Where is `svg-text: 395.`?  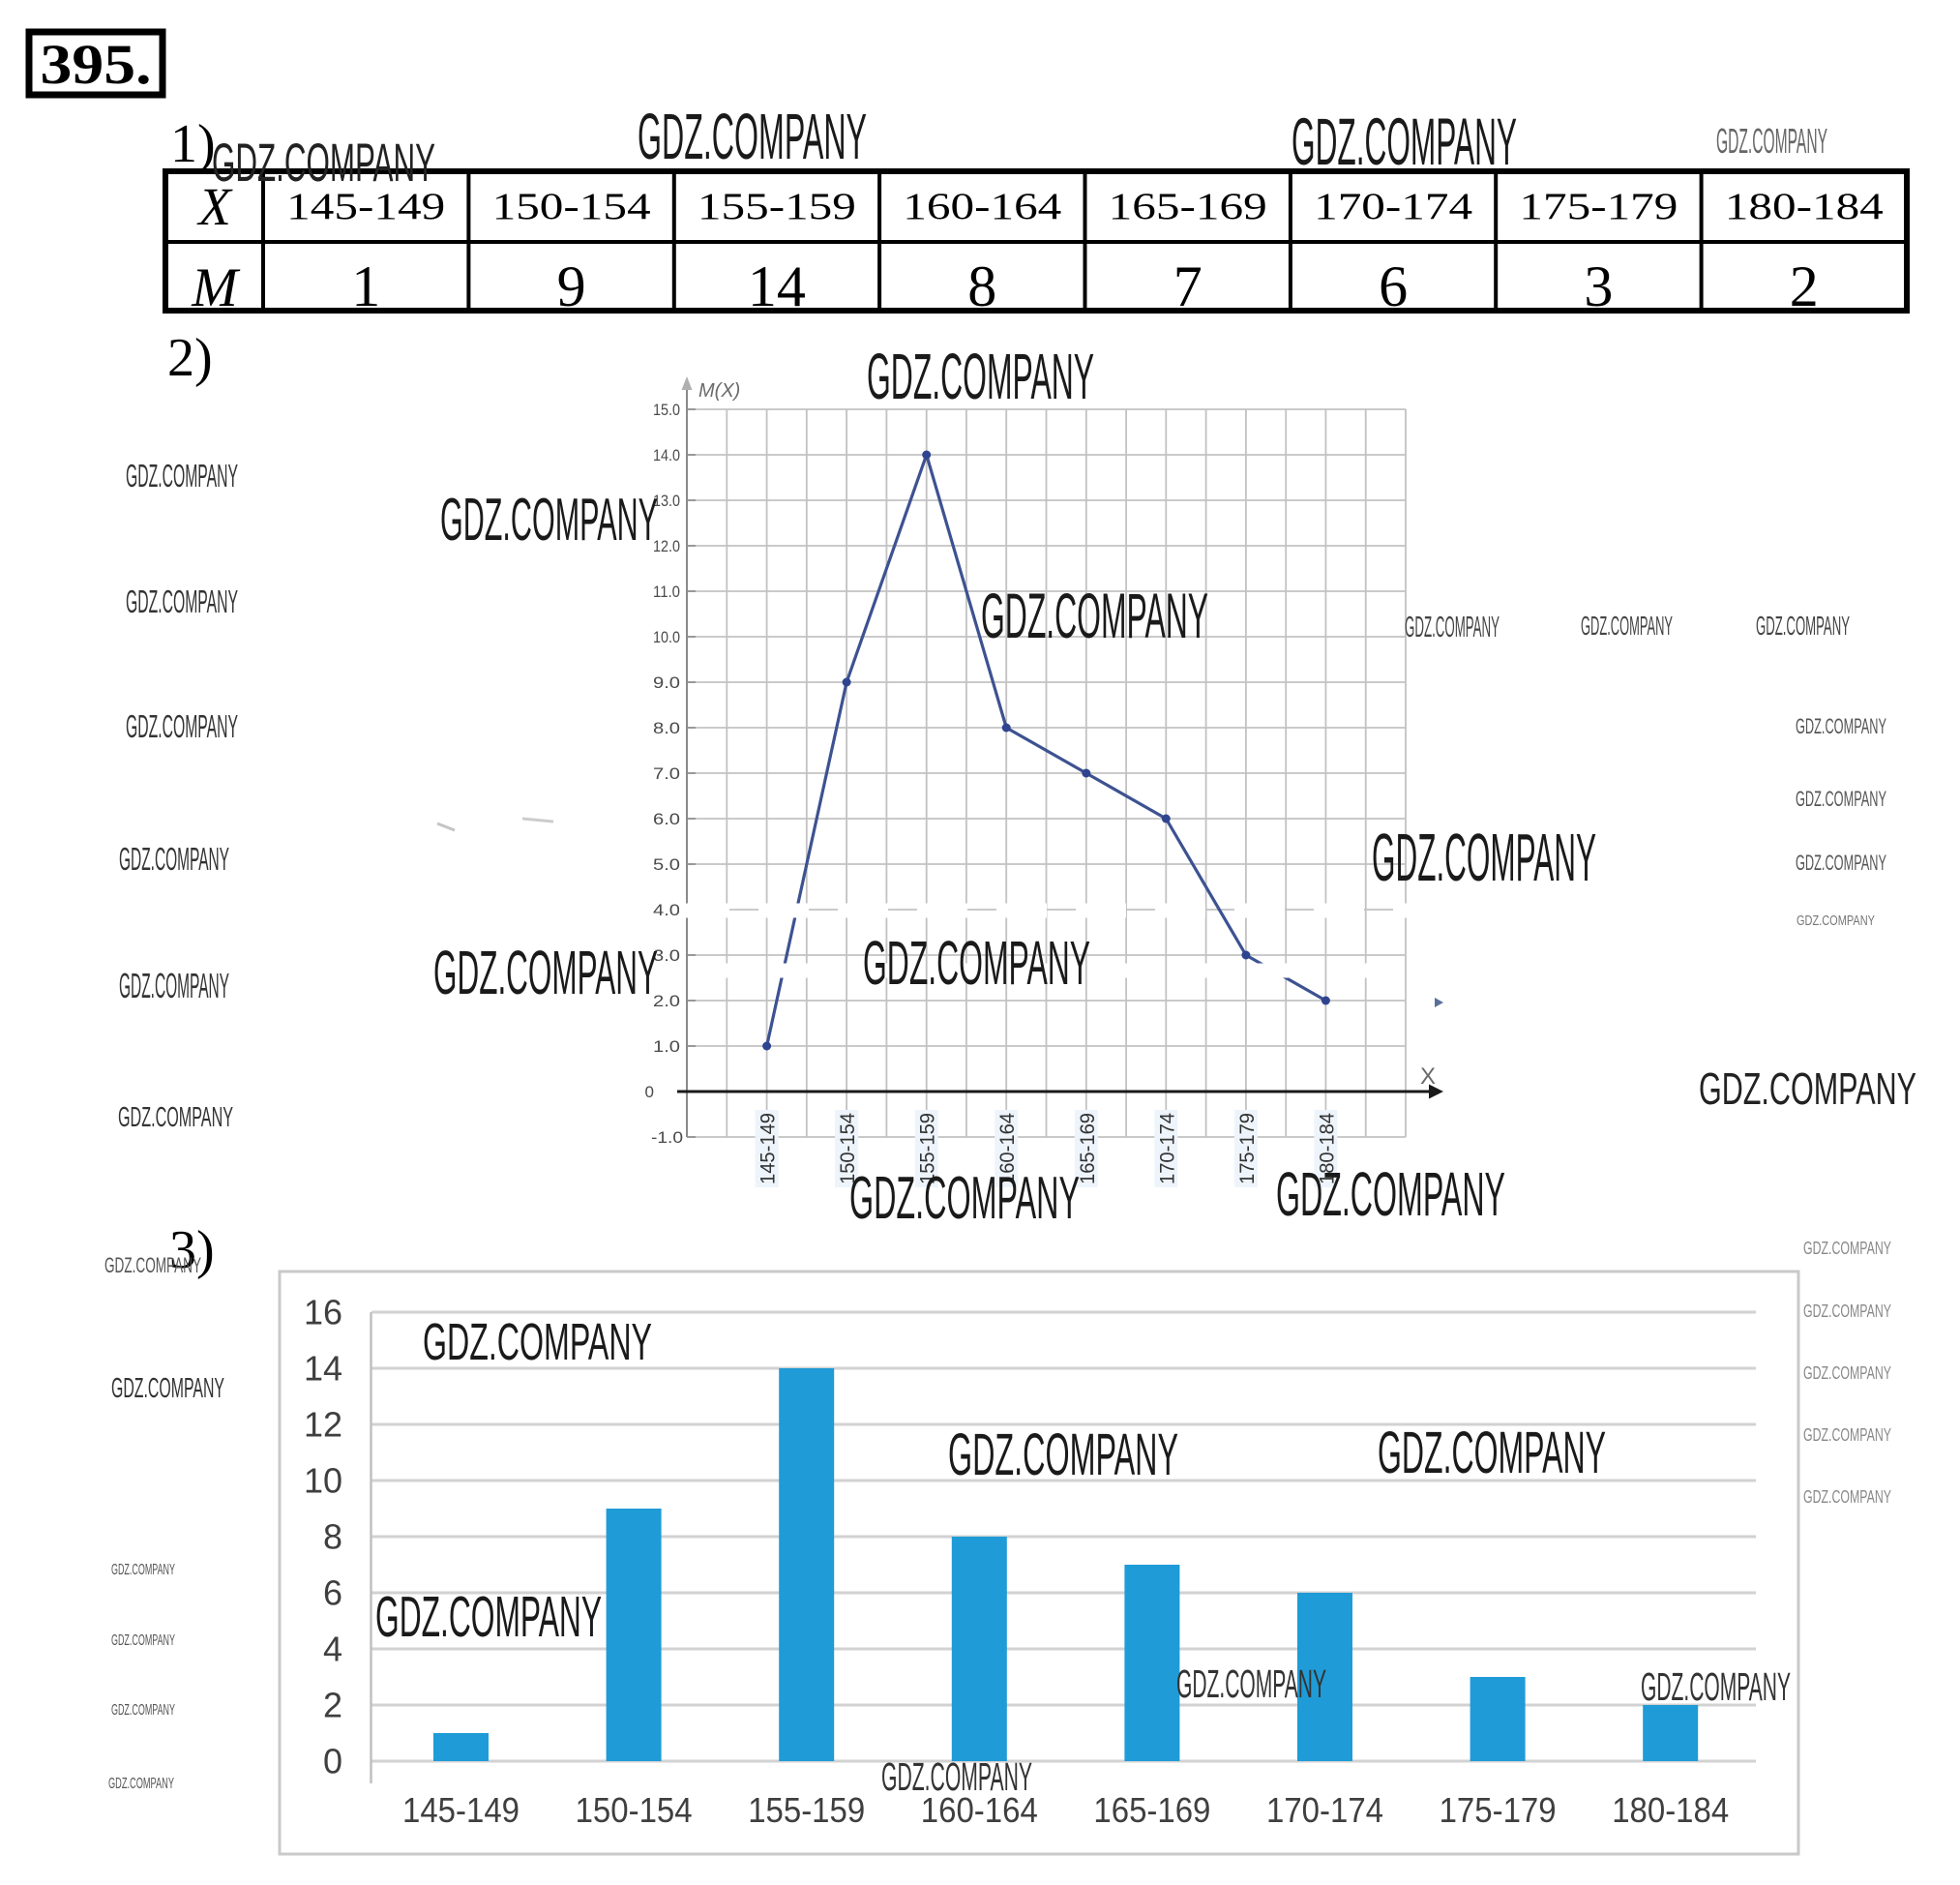 svg-text: 395. is located at coordinates (97, 65).